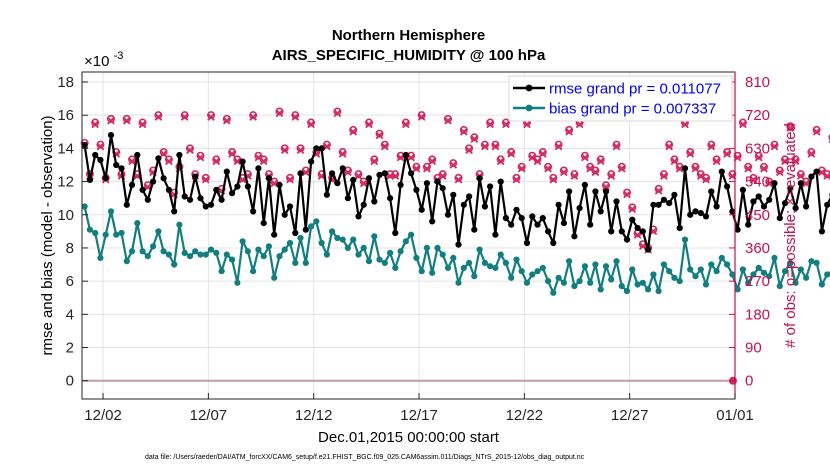  Describe the element at coordinates (632, 109) in the screenshot. I see `legend-bias-label: bias grand pr = 0.007337` at that location.